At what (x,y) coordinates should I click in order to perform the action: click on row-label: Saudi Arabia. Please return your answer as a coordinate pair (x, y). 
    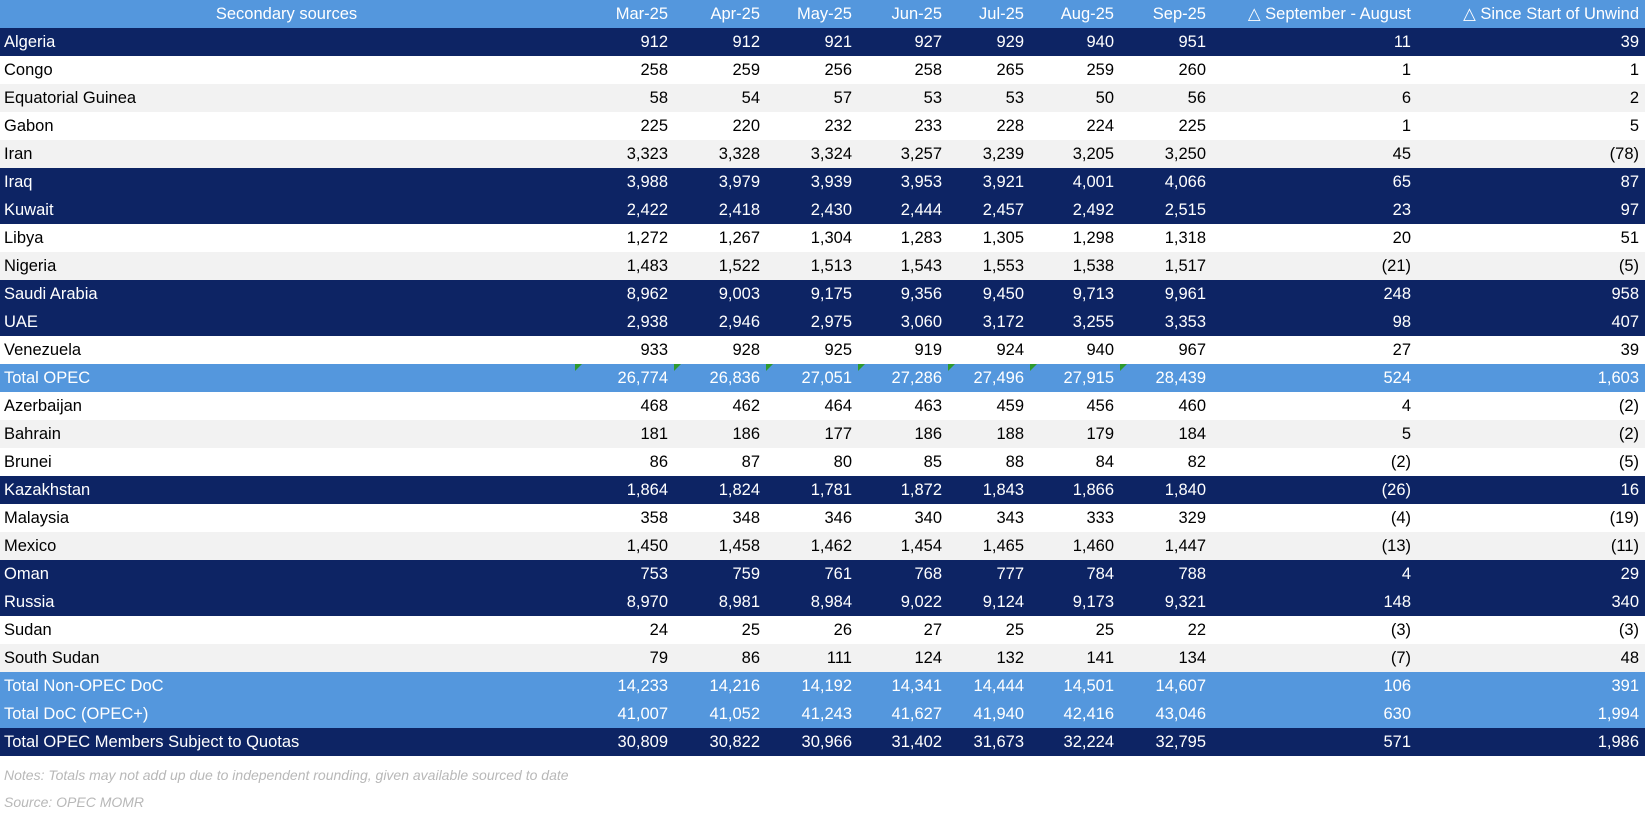
    Looking at the image, I should click on (287, 294).